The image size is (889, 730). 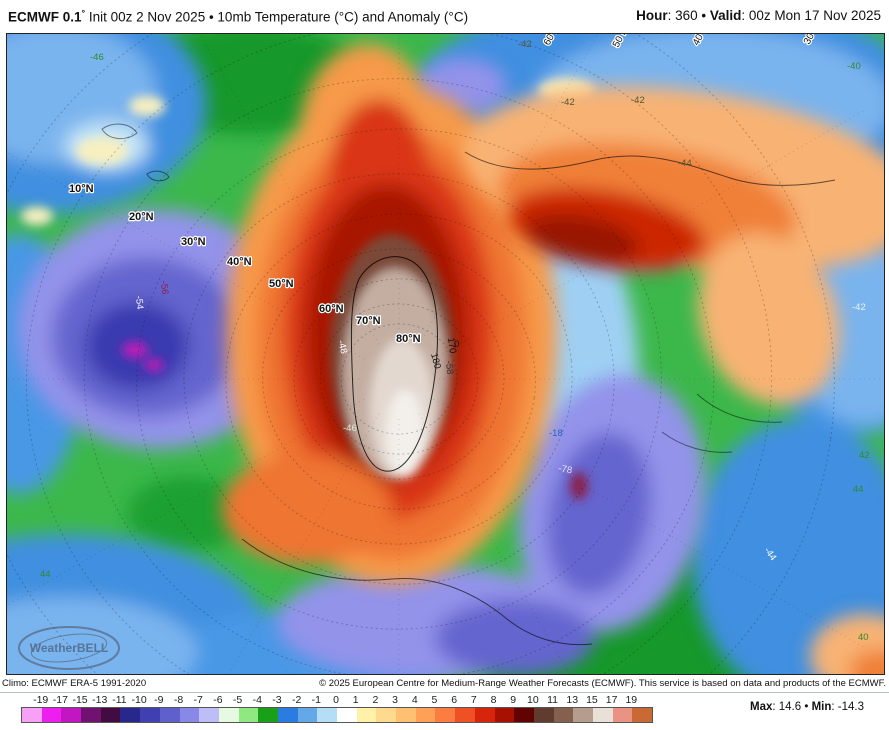 I want to click on colorbar-tick-label: 9, so click(x=513, y=700).